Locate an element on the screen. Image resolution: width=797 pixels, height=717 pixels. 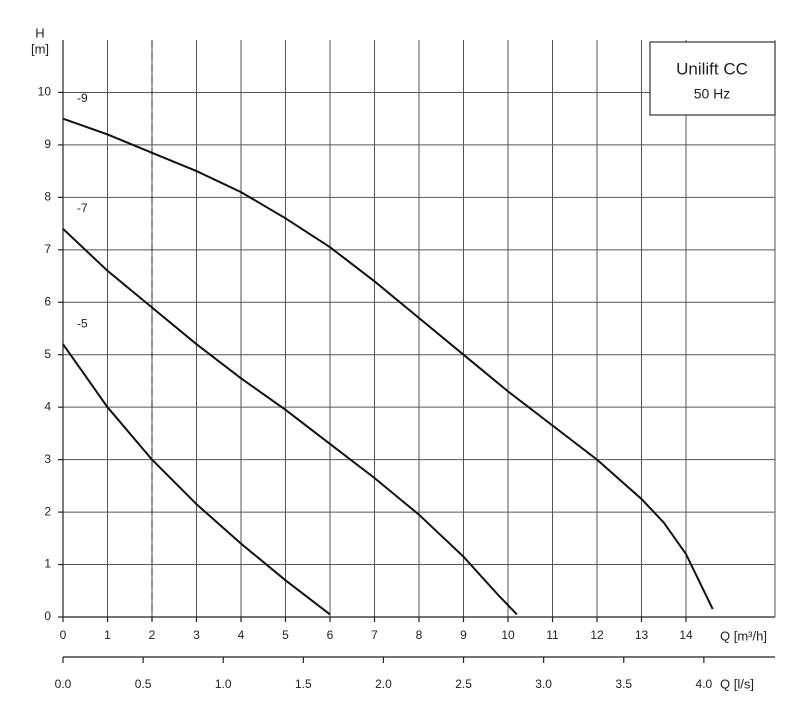
legend-box is located at coordinates (712, 78).